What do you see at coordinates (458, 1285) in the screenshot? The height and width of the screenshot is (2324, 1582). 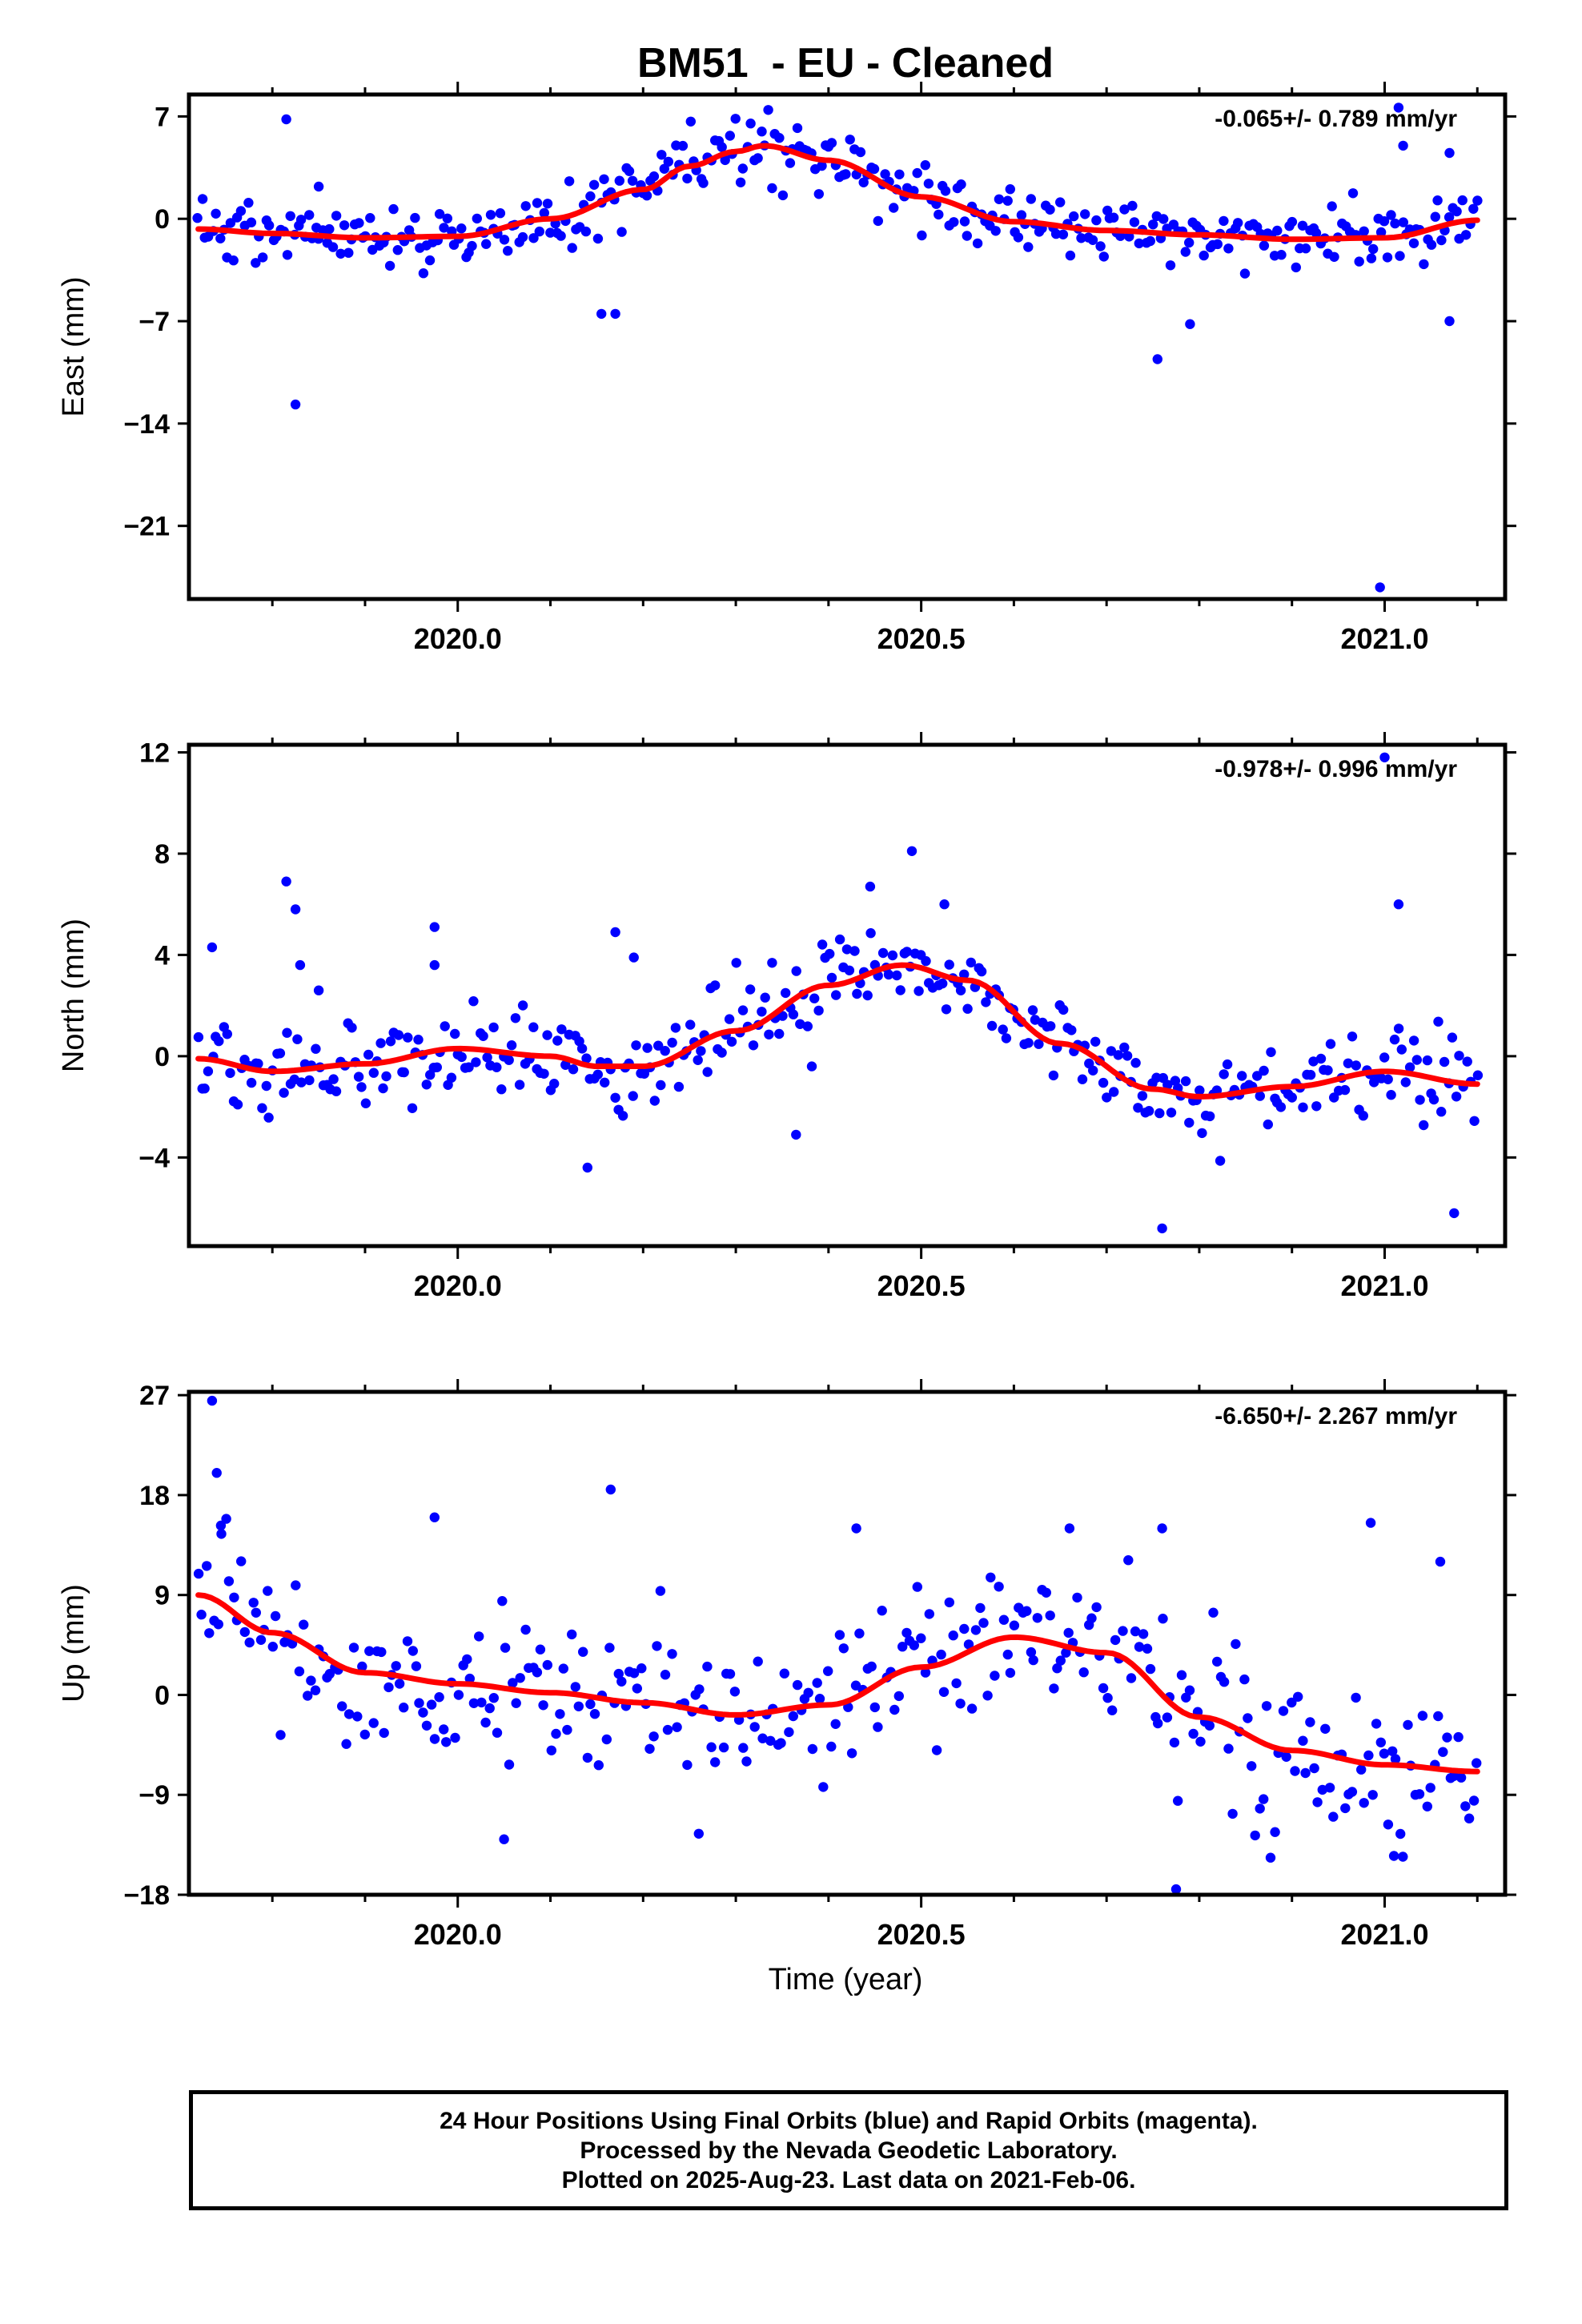 I see `x-tick-label: 2020.0` at bounding box center [458, 1285].